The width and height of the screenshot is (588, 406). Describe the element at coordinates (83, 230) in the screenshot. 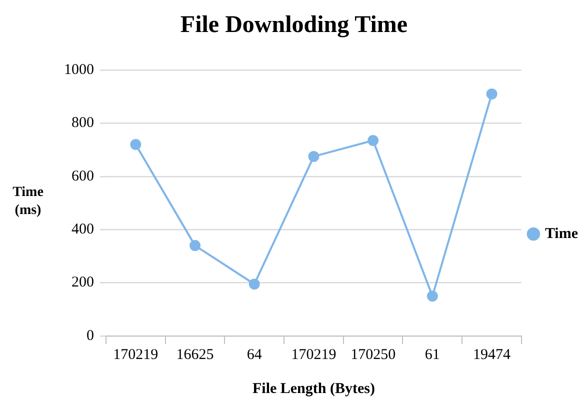

I see `y-tick-label: 400` at that location.